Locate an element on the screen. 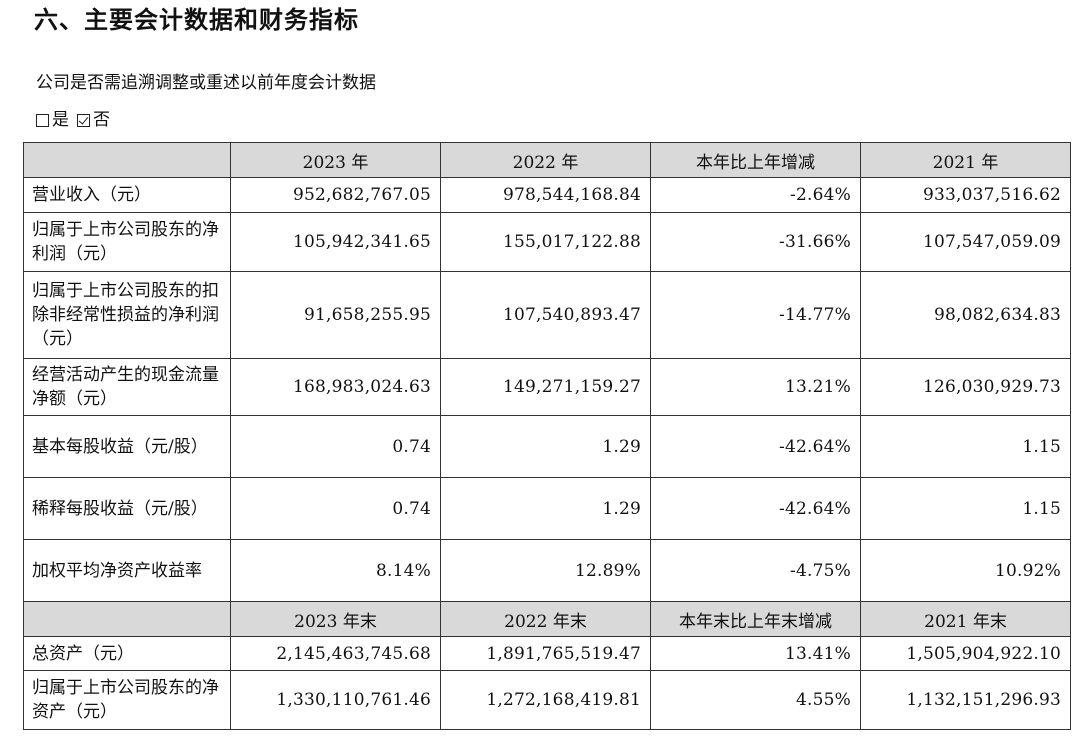 Image resolution: width=1080 pixels, height=744 pixels. value-cell: 12.89% is located at coordinates (545, 570).